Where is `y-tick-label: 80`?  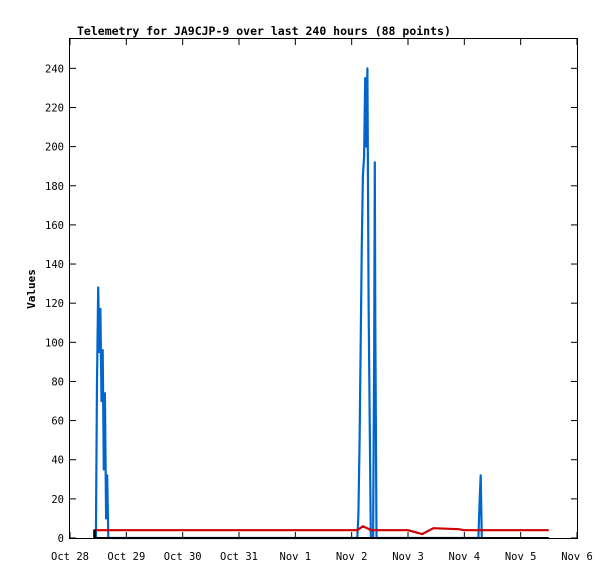
y-tick-label: 80 is located at coordinates (57, 382).